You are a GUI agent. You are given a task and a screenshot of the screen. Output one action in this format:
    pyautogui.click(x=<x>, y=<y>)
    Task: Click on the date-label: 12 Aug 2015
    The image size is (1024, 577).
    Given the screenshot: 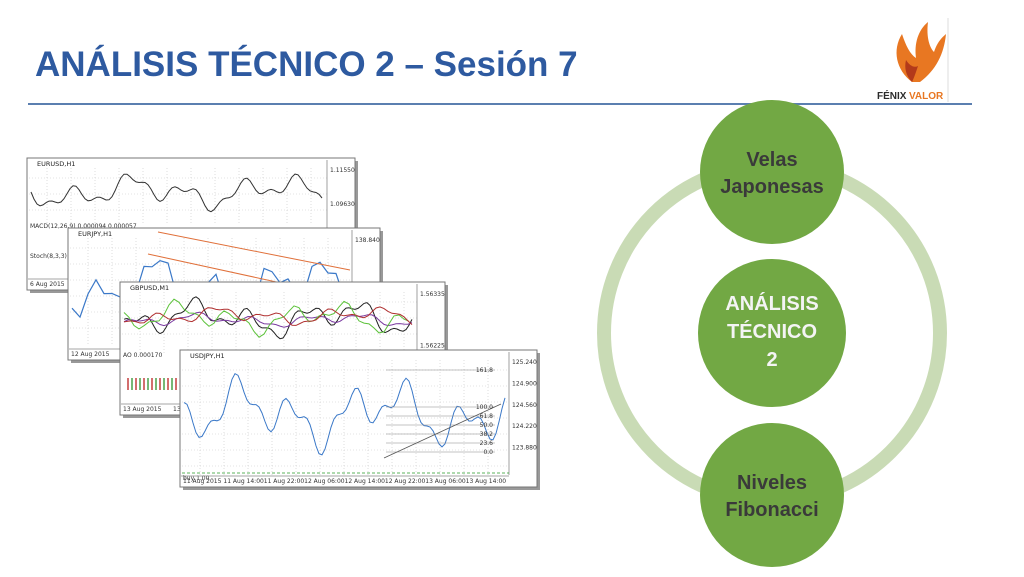 What is the action you would take?
    pyautogui.click(x=90, y=354)
    